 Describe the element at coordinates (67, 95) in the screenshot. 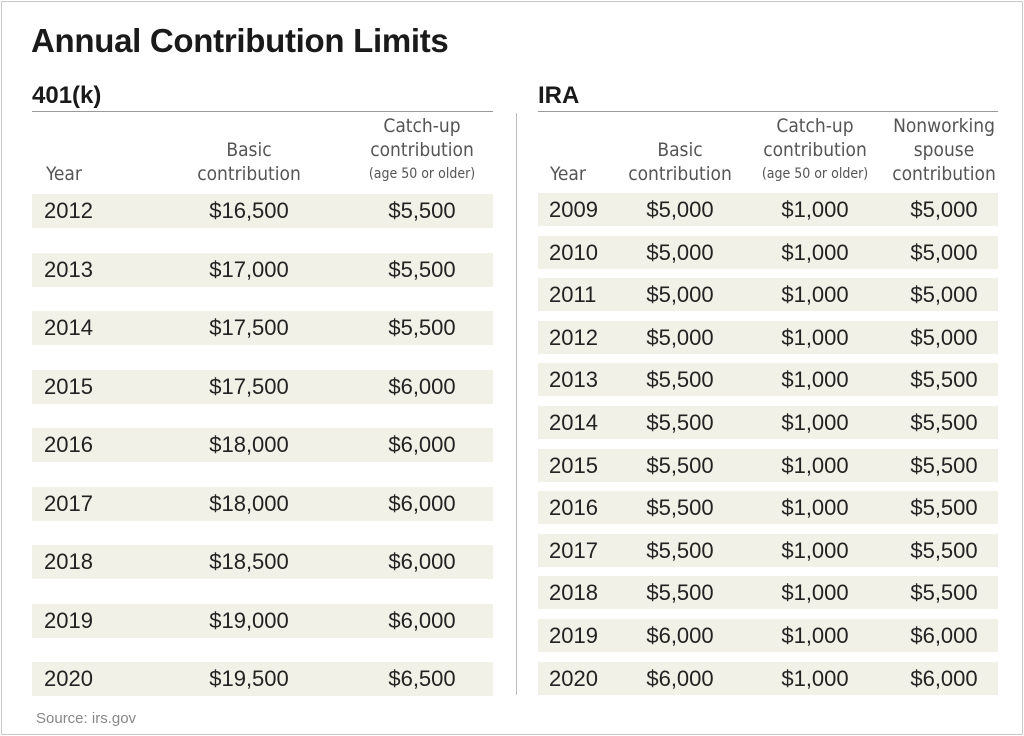

I see `section-title-401k: 401(k)` at that location.